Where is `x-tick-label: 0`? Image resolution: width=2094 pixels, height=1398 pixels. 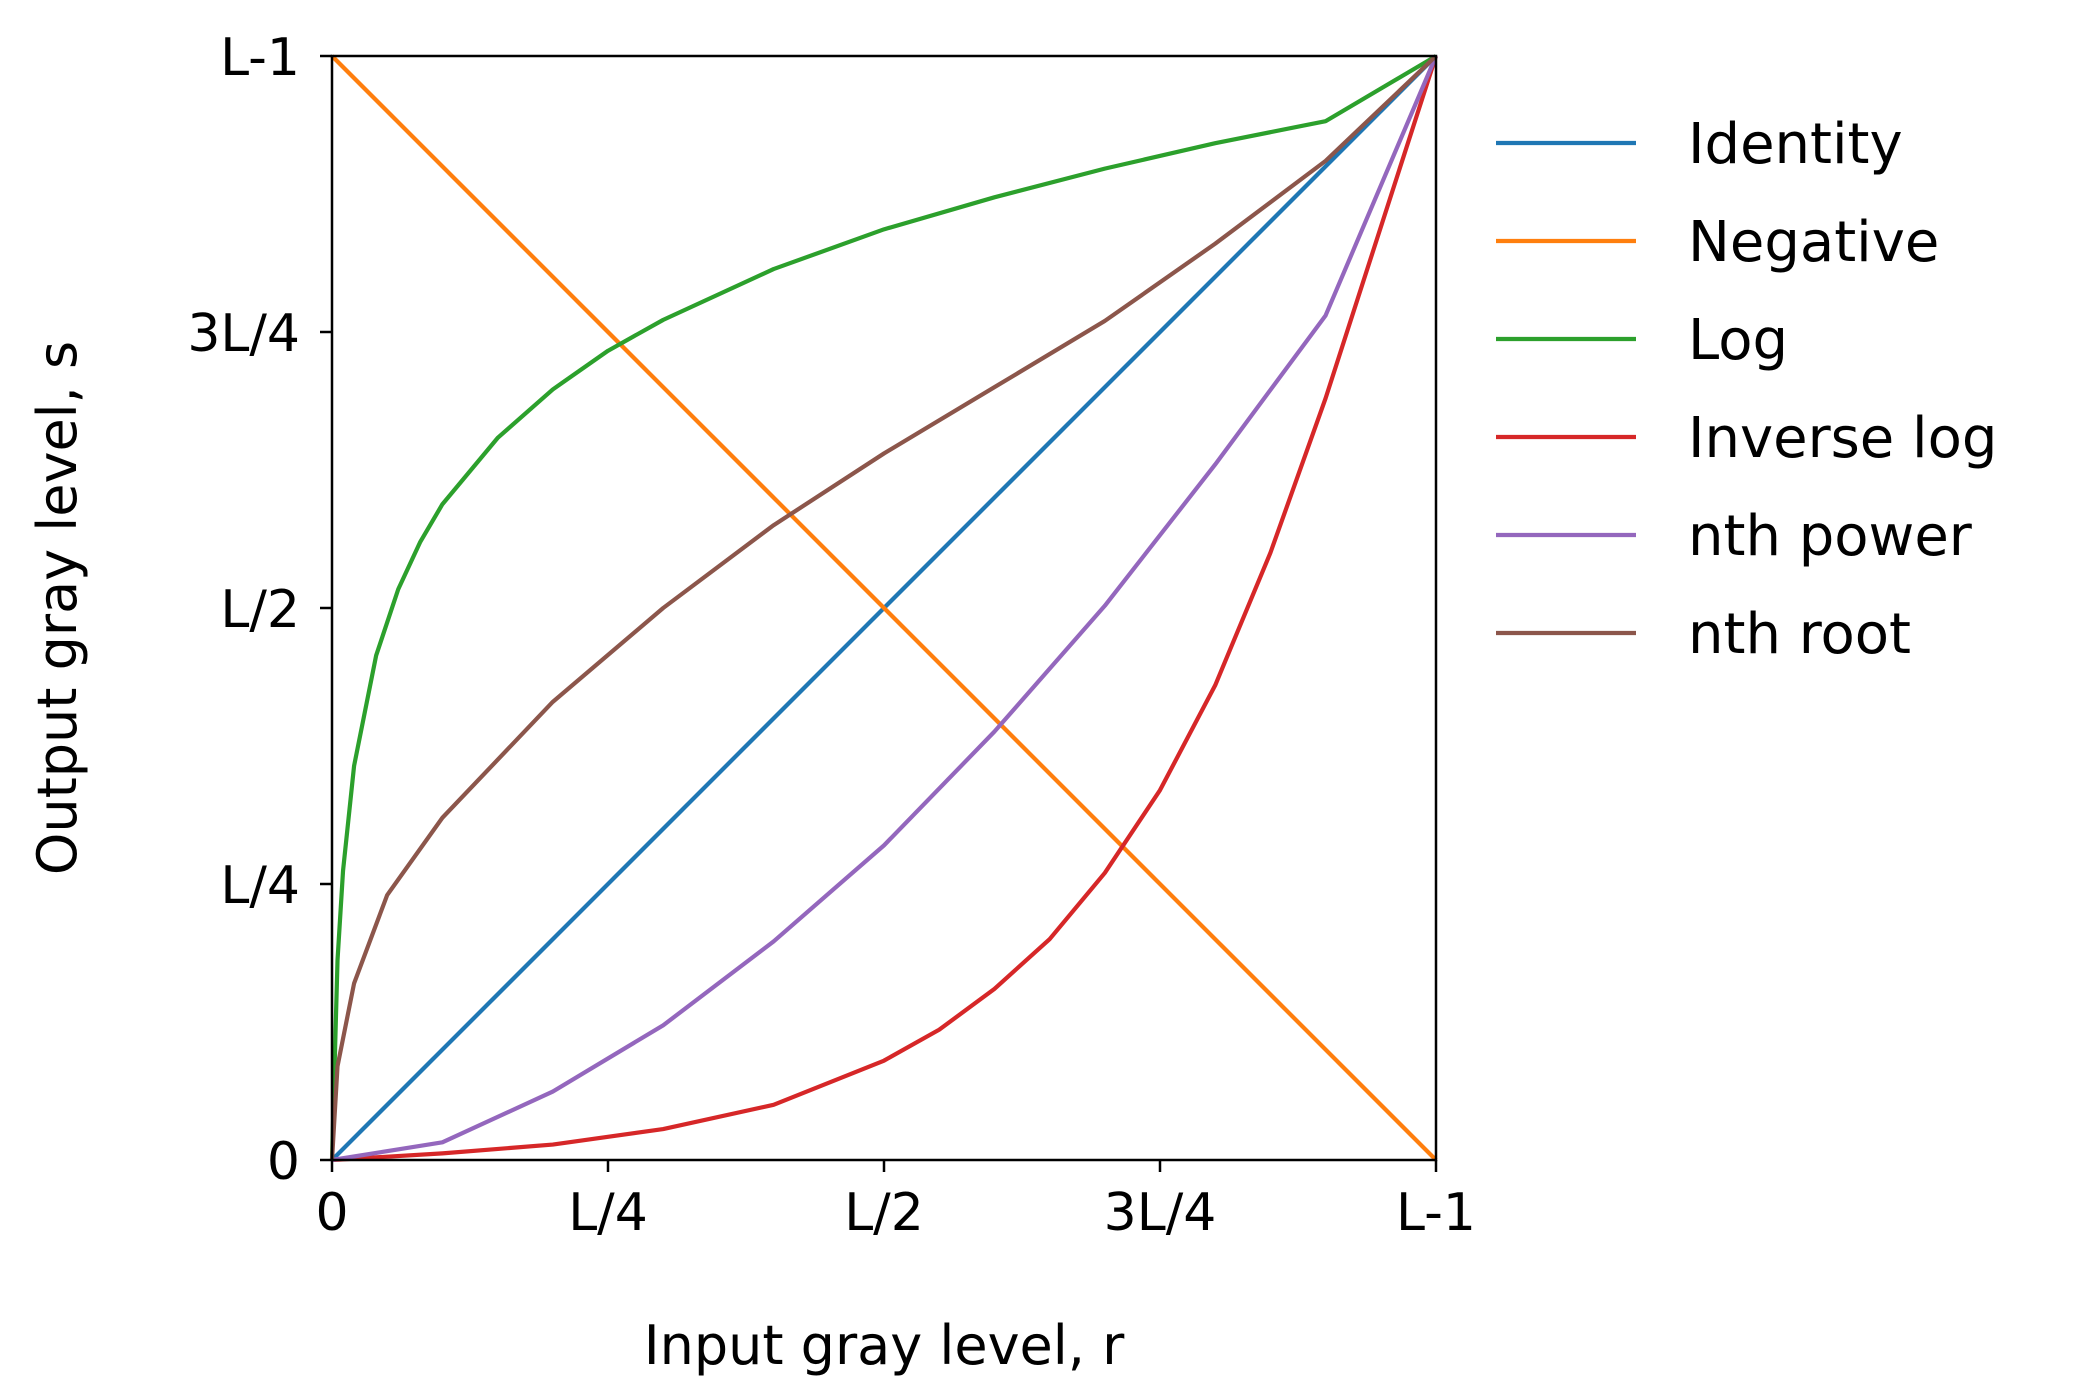
x-tick-label: 0 is located at coordinates (331, 1213).